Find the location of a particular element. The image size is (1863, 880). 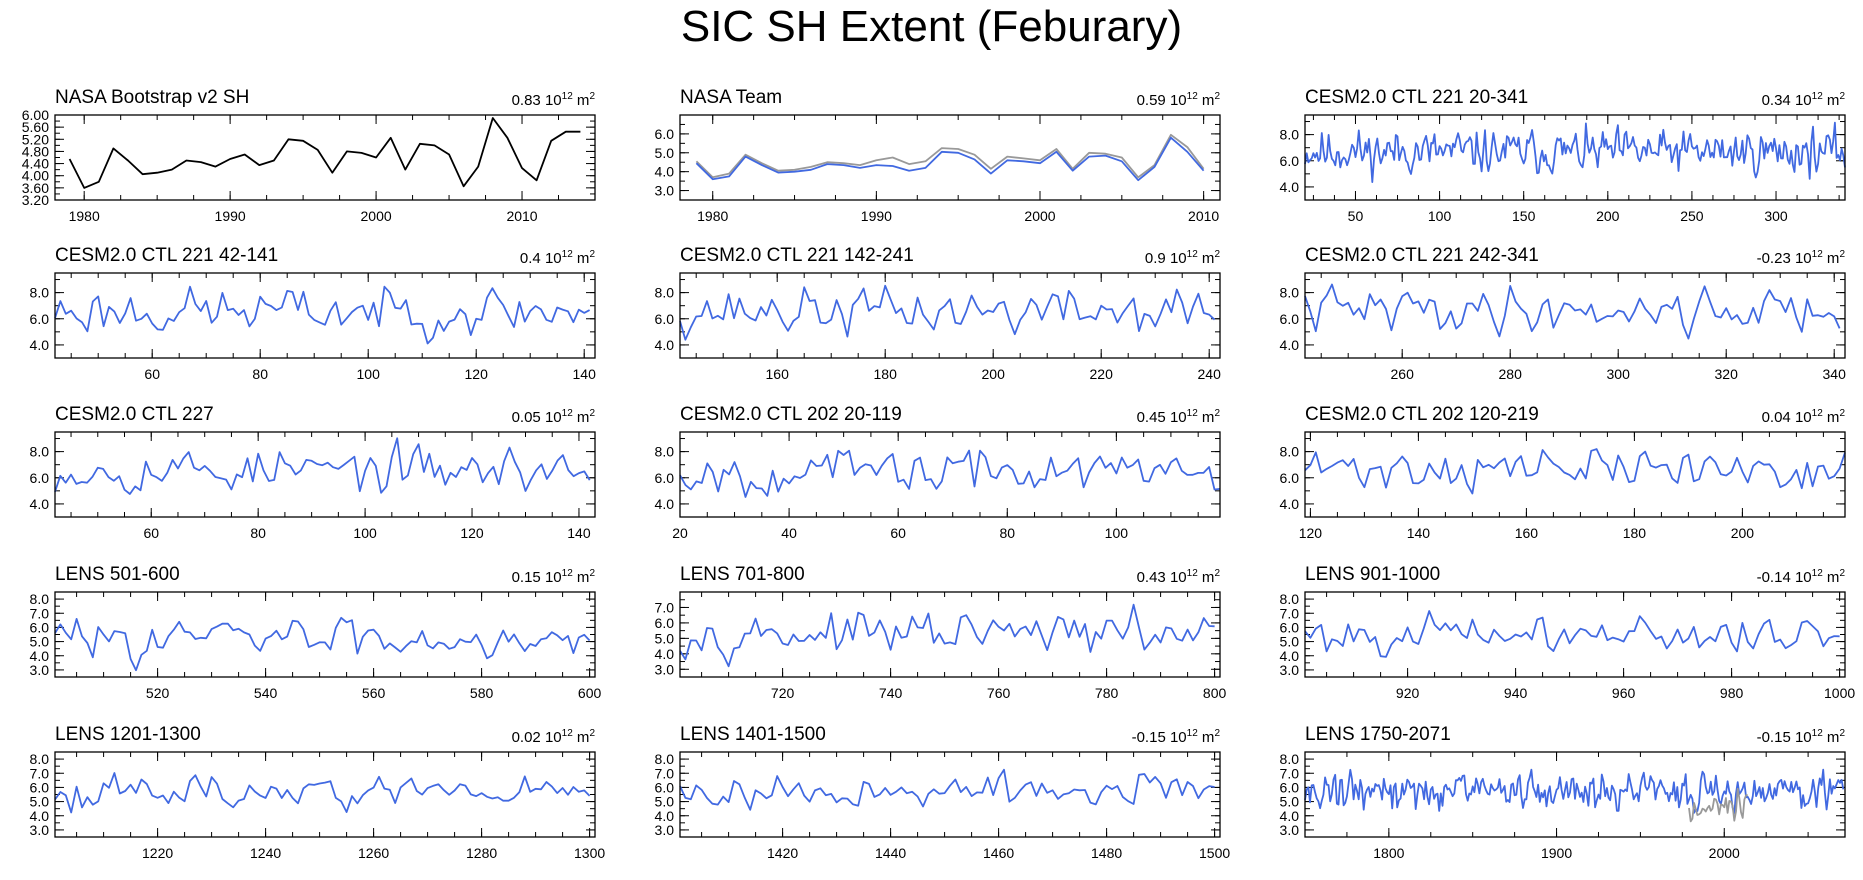

y-tick-label: 6.00 is located at coordinates (35, 115).